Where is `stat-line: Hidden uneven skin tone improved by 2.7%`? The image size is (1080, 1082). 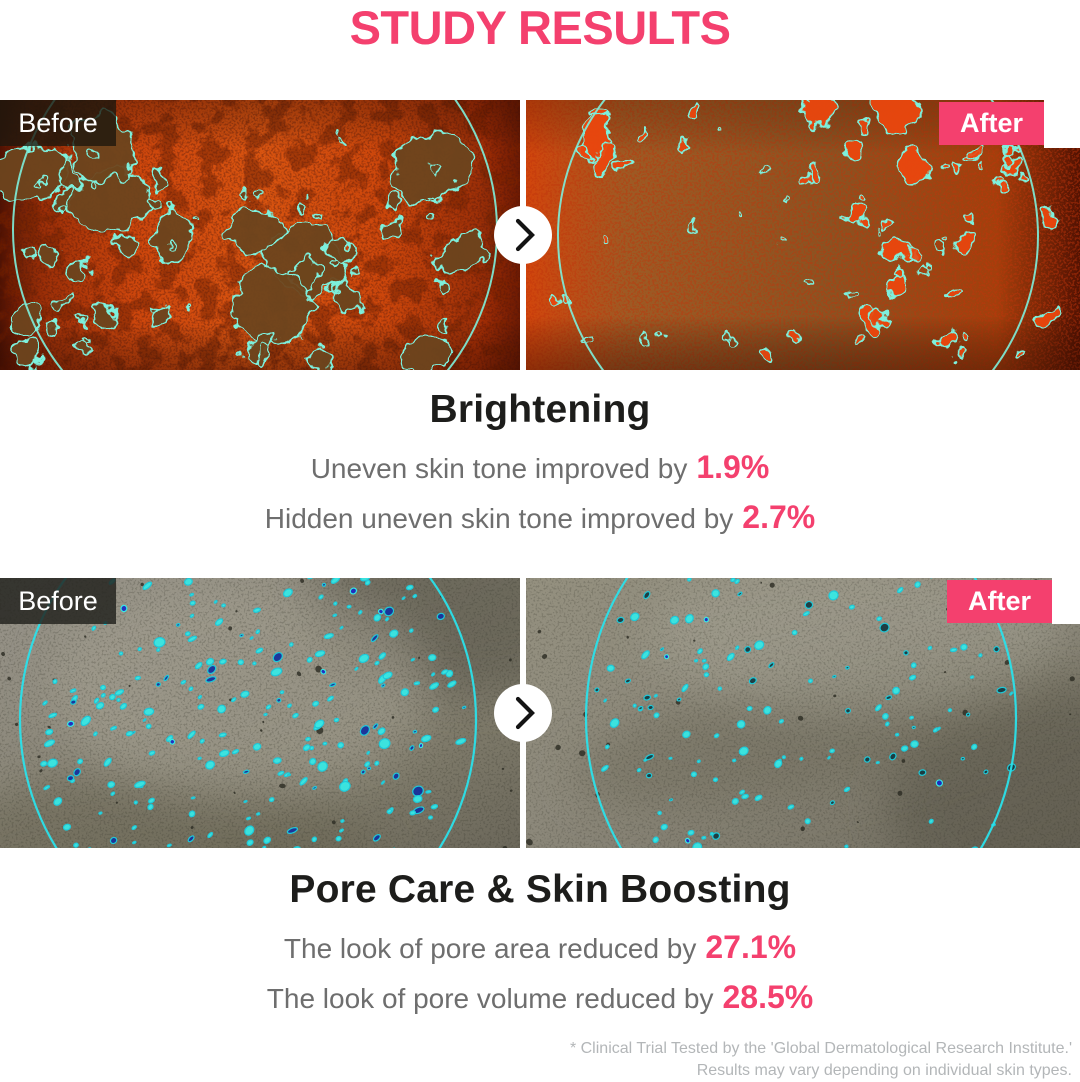 stat-line: Hidden uneven skin tone improved by 2.7% is located at coordinates (540, 517).